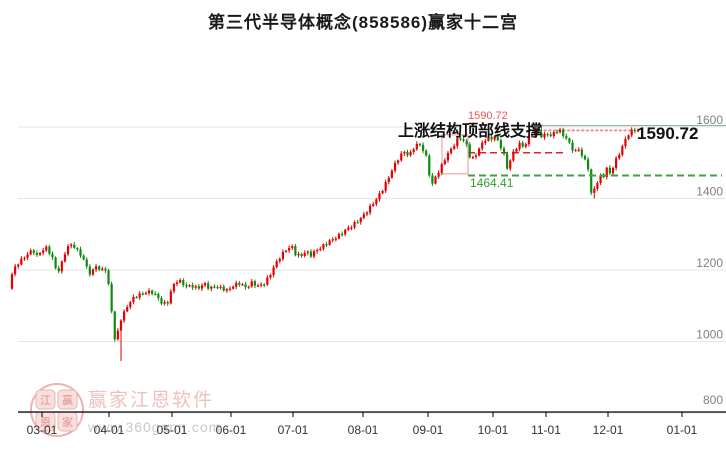  What do you see at coordinates (231, 430) in the screenshot?
I see `x-axis-label: 06-01` at bounding box center [231, 430].